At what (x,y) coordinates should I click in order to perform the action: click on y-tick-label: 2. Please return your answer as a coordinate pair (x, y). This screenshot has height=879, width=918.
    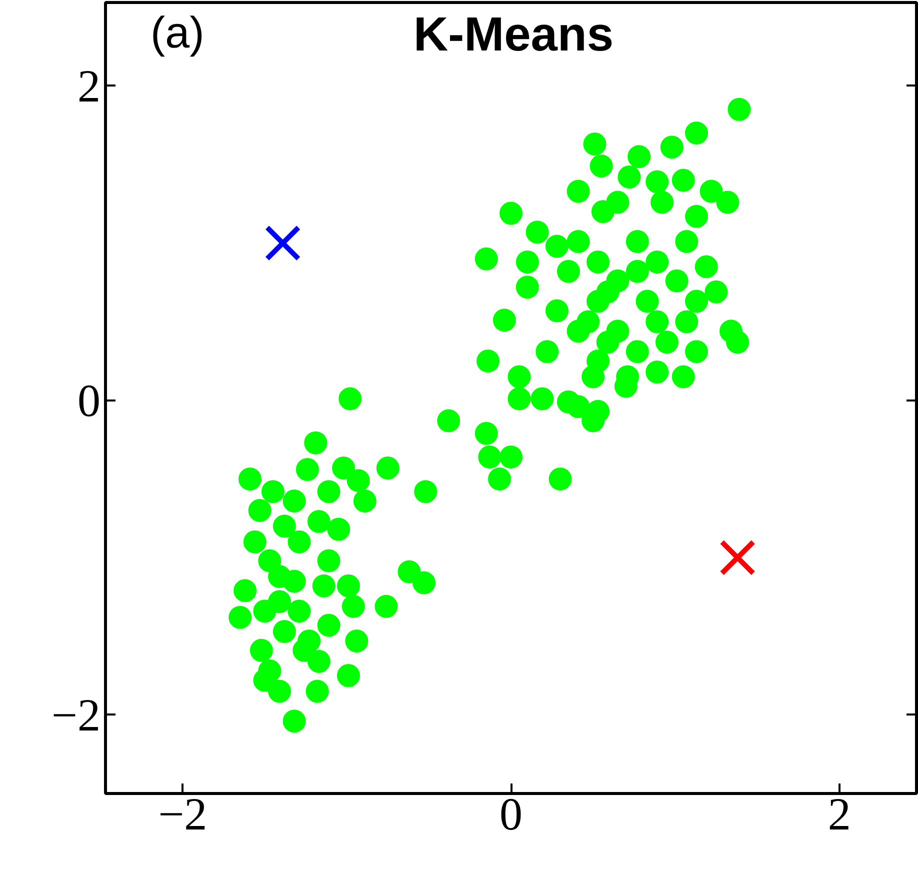
    Looking at the image, I should click on (89, 86).